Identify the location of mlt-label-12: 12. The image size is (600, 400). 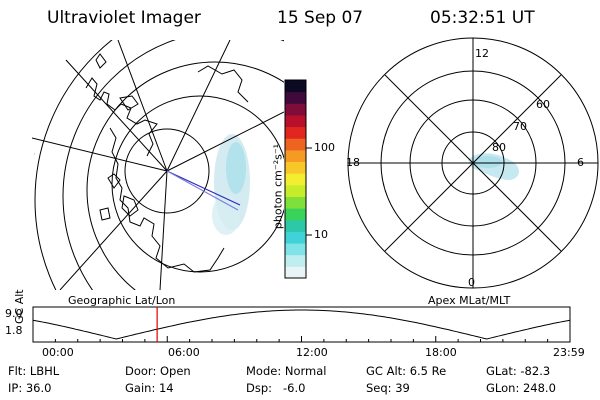
(482, 53).